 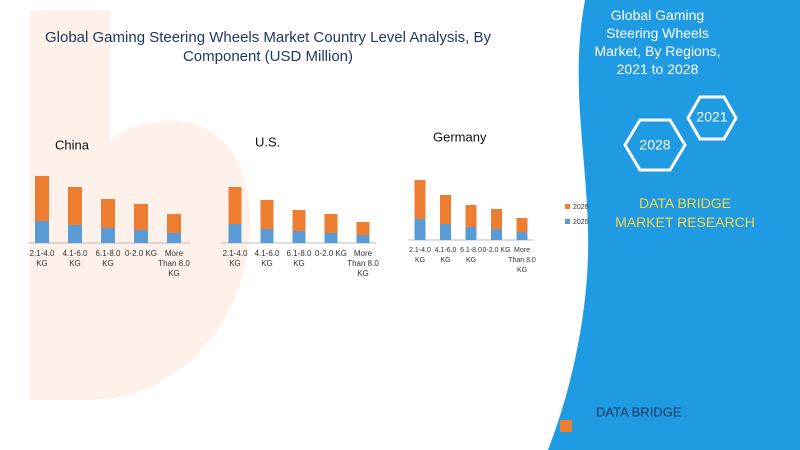 I want to click on hex-label: 2021, so click(x=711, y=117).